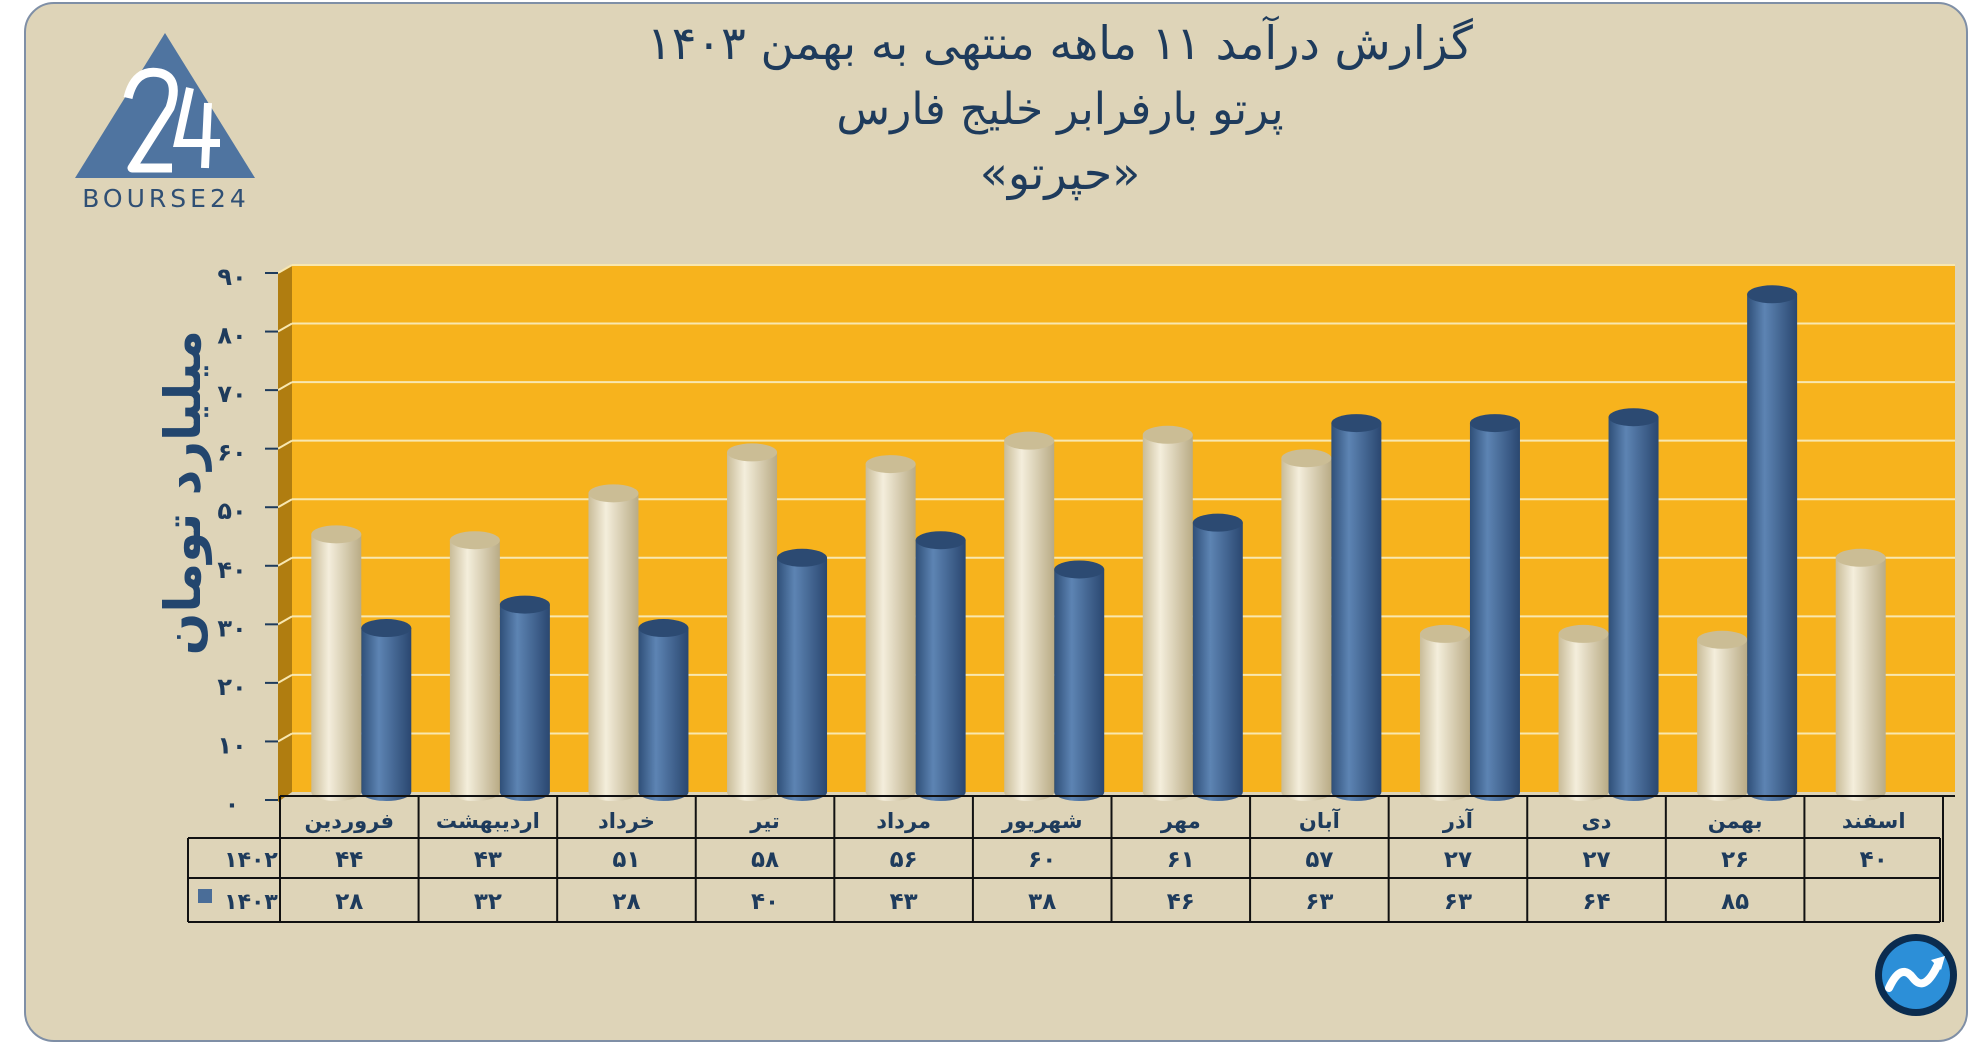 This screenshot has width=1986, height=1047. I want to click on data-label: ۲۷, so click(1458, 860).